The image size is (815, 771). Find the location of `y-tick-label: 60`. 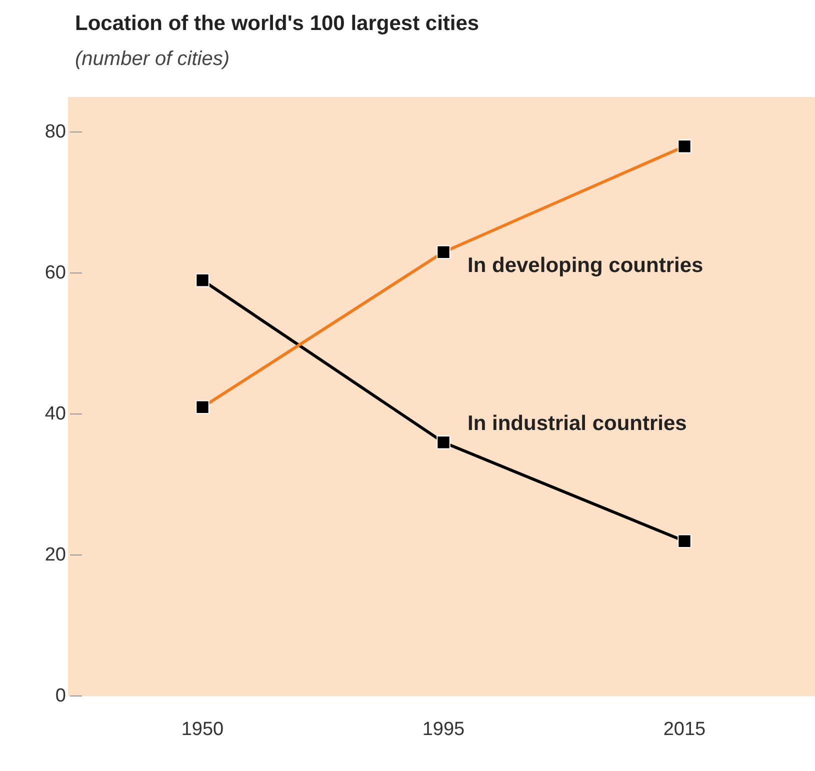

y-tick-label: 60 is located at coordinates (55, 273).